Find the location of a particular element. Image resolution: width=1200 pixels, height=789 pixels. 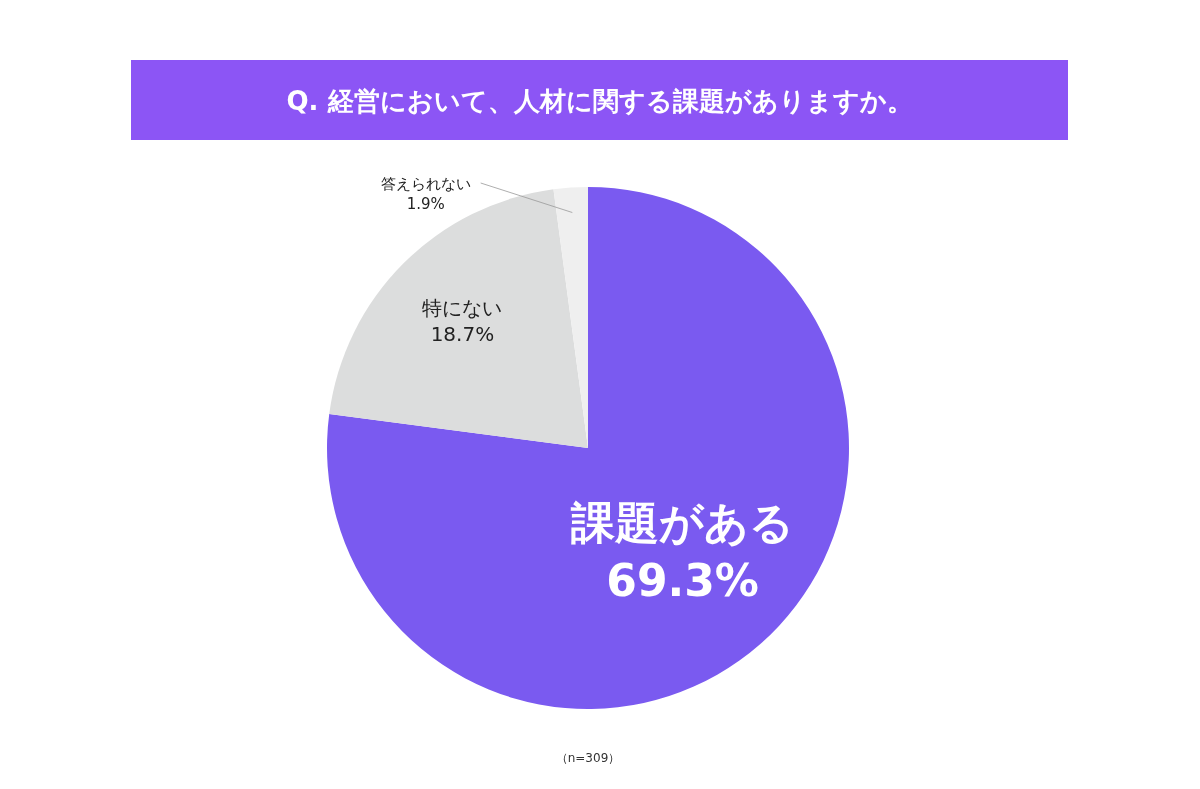

data-label: 1.9% is located at coordinates (425, 203).